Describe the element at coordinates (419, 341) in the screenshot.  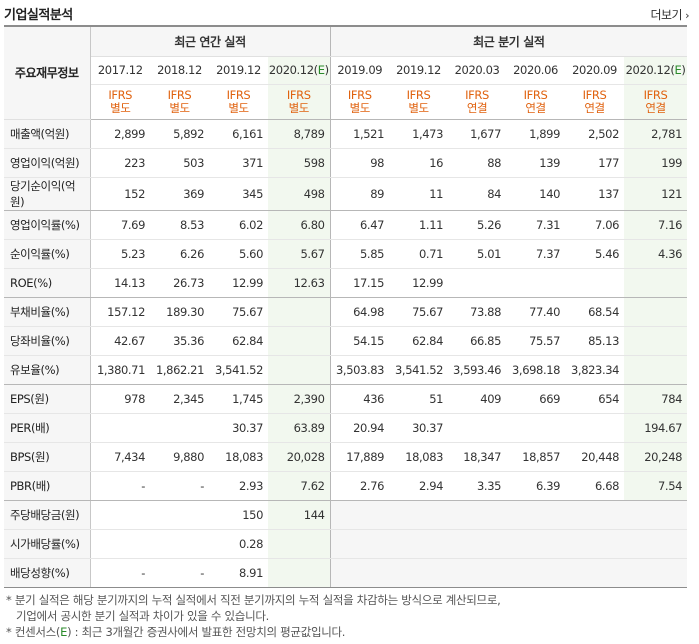
I see `table-cell: 62.84` at that location.